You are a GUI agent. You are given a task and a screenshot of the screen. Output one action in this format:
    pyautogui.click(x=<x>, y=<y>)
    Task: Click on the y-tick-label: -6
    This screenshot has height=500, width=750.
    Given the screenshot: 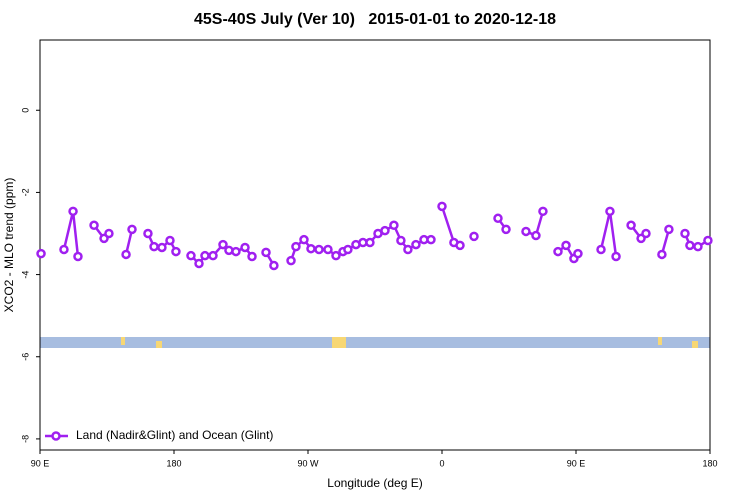 What is the action you would take?
    pyautogui.click(x=25, y=357)
    